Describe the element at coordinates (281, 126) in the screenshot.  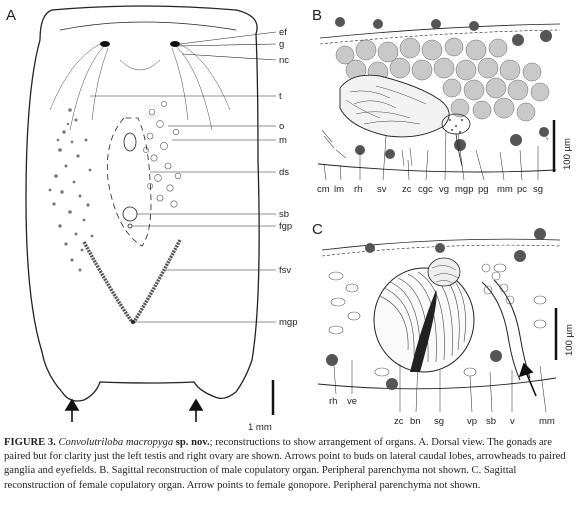
I see `label-o: o` at that location.